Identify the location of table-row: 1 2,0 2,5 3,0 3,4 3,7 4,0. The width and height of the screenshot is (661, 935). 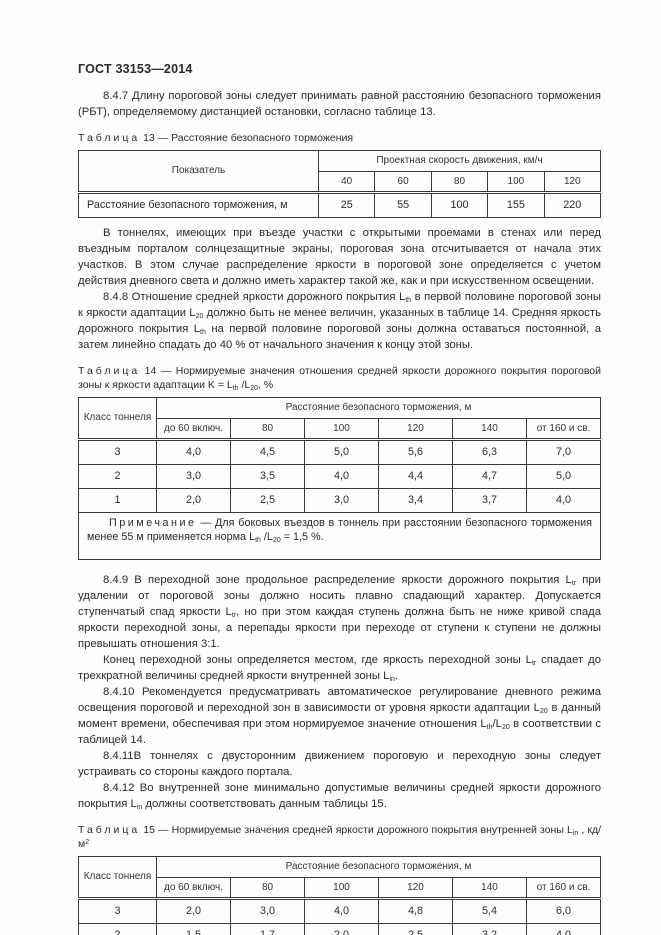
(339, 500).